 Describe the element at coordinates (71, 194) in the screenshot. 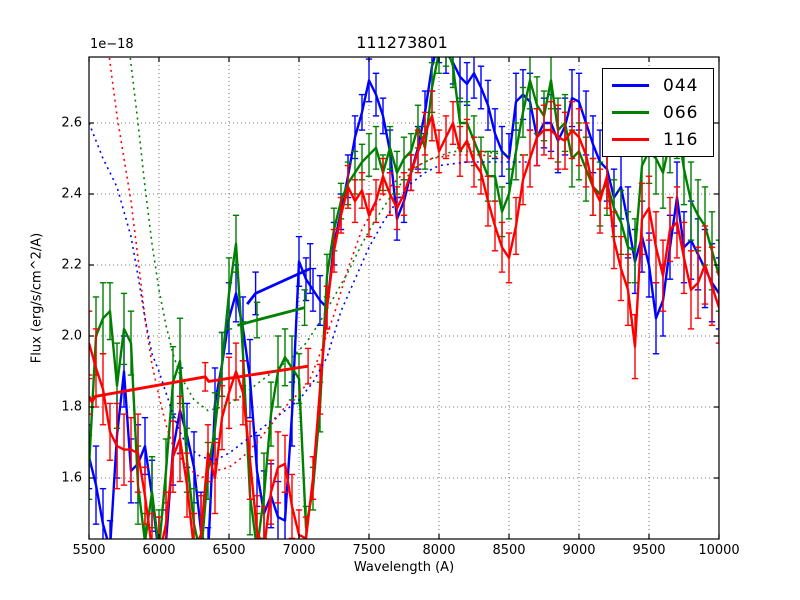

I see `y-tick-label: 2.4` at that location.